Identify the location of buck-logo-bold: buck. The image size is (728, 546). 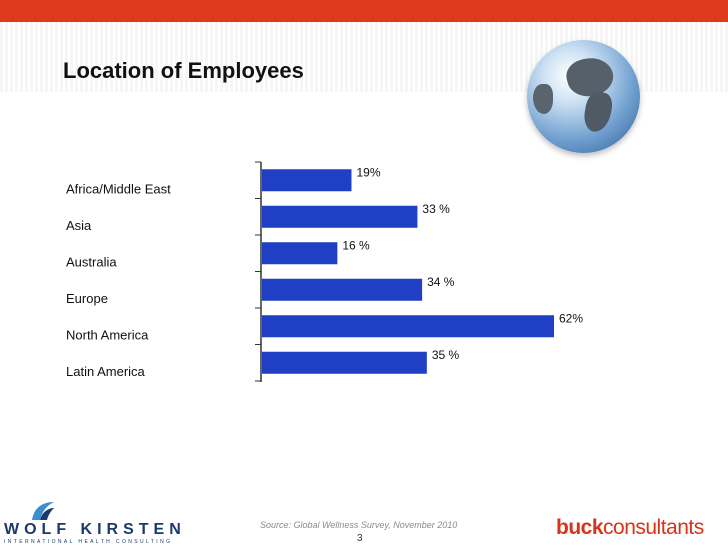
(580, 527).